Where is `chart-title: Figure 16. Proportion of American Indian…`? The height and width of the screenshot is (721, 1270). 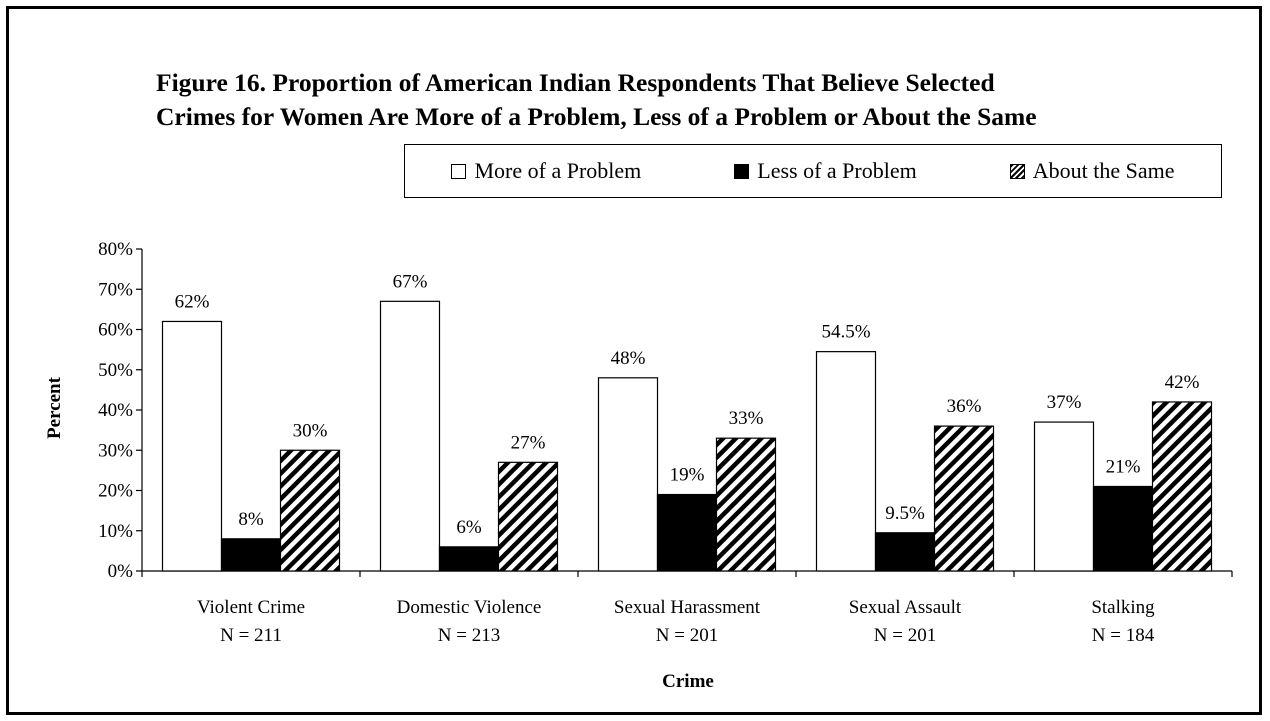 chart-title: Figure 16. Proportion of American Indian… is located at coordinates (575, 82).